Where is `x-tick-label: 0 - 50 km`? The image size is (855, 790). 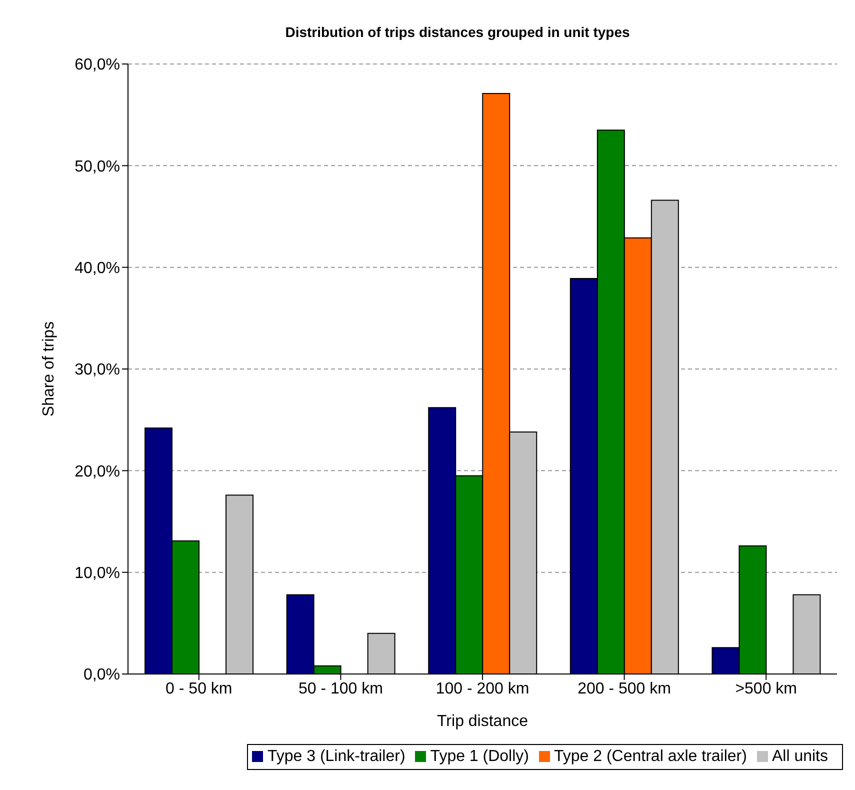
x-tick-label: 0 - 50 km is located at coordinates (199, 689).